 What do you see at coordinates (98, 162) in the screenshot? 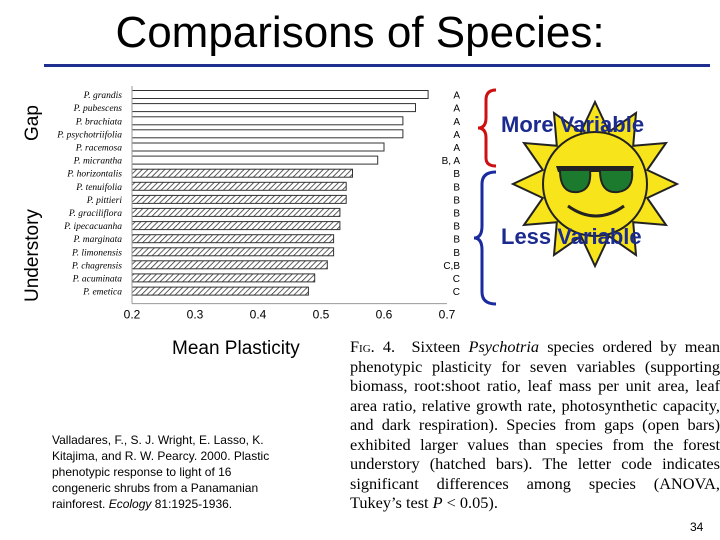
I see `species-label: P. micrantha` at bounding box center [98, 162].